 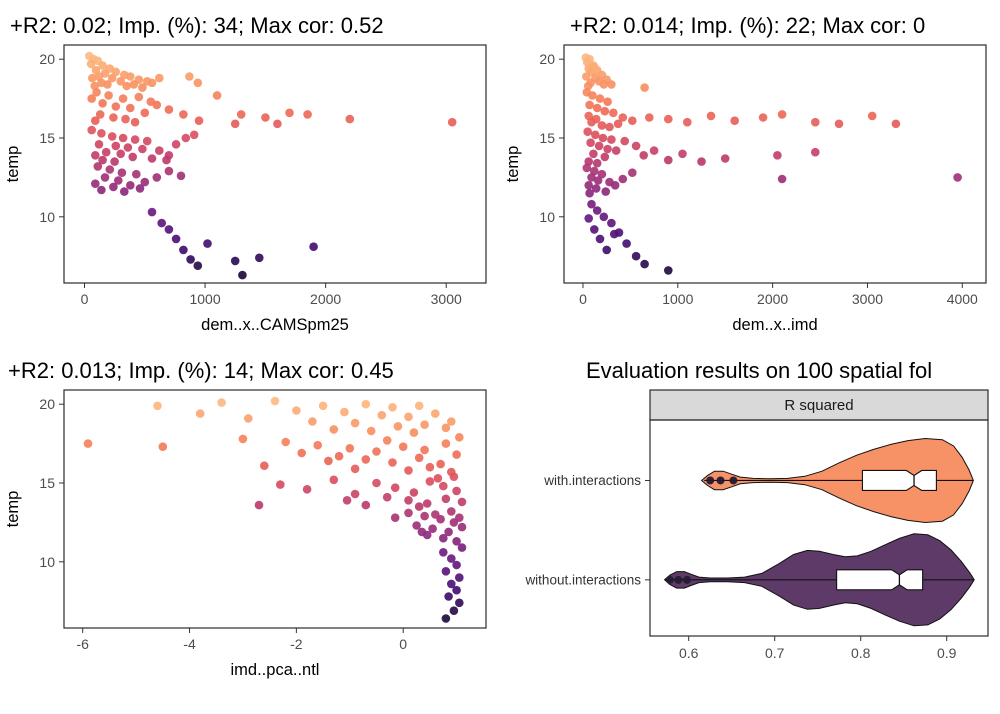 I want to click on x-tick-label: 2000, so click(x=325, y=299).